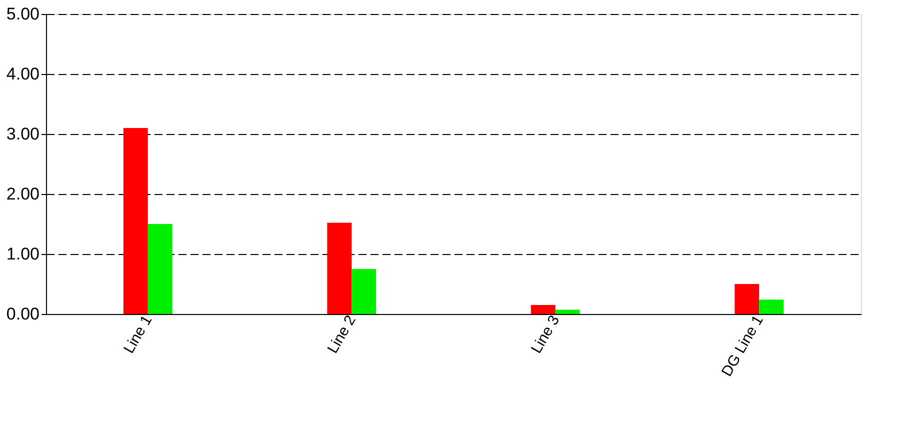  I want to click on y-tick-label: 3.00, so click(23, 134).